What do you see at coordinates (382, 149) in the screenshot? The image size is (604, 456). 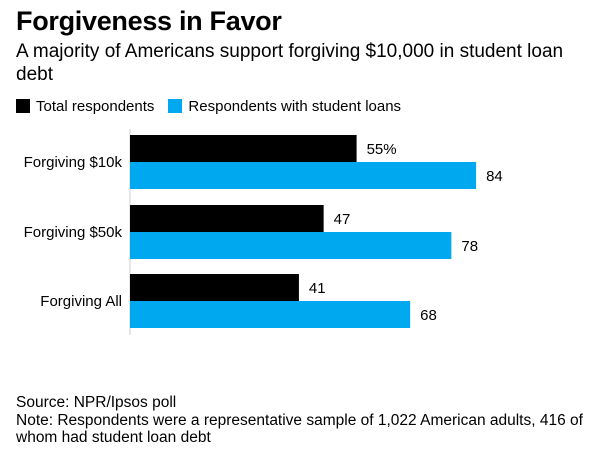 I see `data-label: 55%` at bounding box center [382, 149].